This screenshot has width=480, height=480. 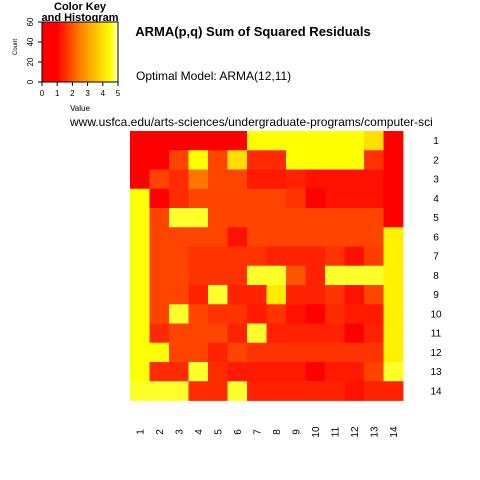 What do you see at coordinates (436, 257) in the screenshot?
I see `row-label: 7` at bounding box center [436, 257].